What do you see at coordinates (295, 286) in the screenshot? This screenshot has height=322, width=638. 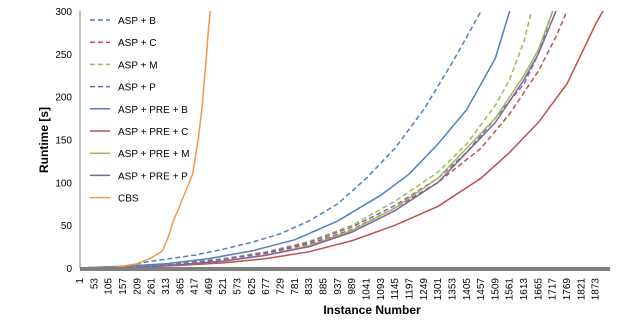 I see `x-tick-label: 781` at bounding box center [295, 286].